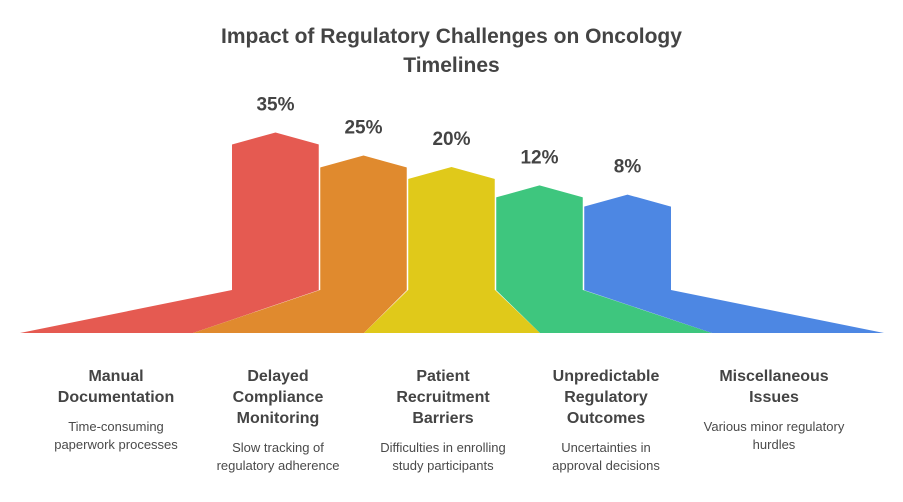 This screenshot has width=903, height=502. I want to click on floor-segment-delayed-compliance-monitoring, so click(300, 311).